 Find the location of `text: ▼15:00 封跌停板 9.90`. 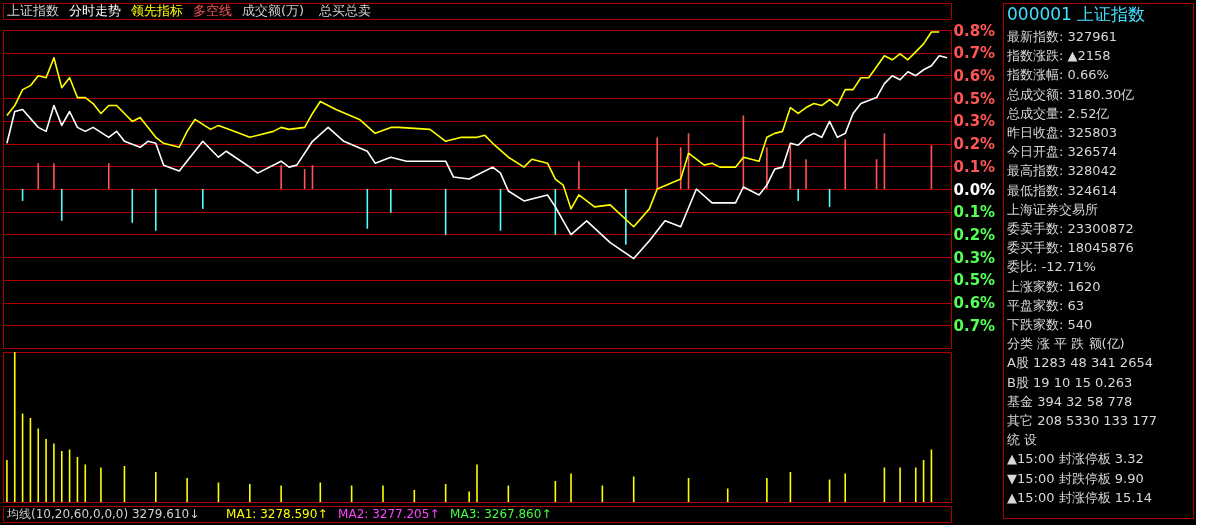

text: ▼15:00 封跌停板 9.90 is located at coordinates (1075, 478).